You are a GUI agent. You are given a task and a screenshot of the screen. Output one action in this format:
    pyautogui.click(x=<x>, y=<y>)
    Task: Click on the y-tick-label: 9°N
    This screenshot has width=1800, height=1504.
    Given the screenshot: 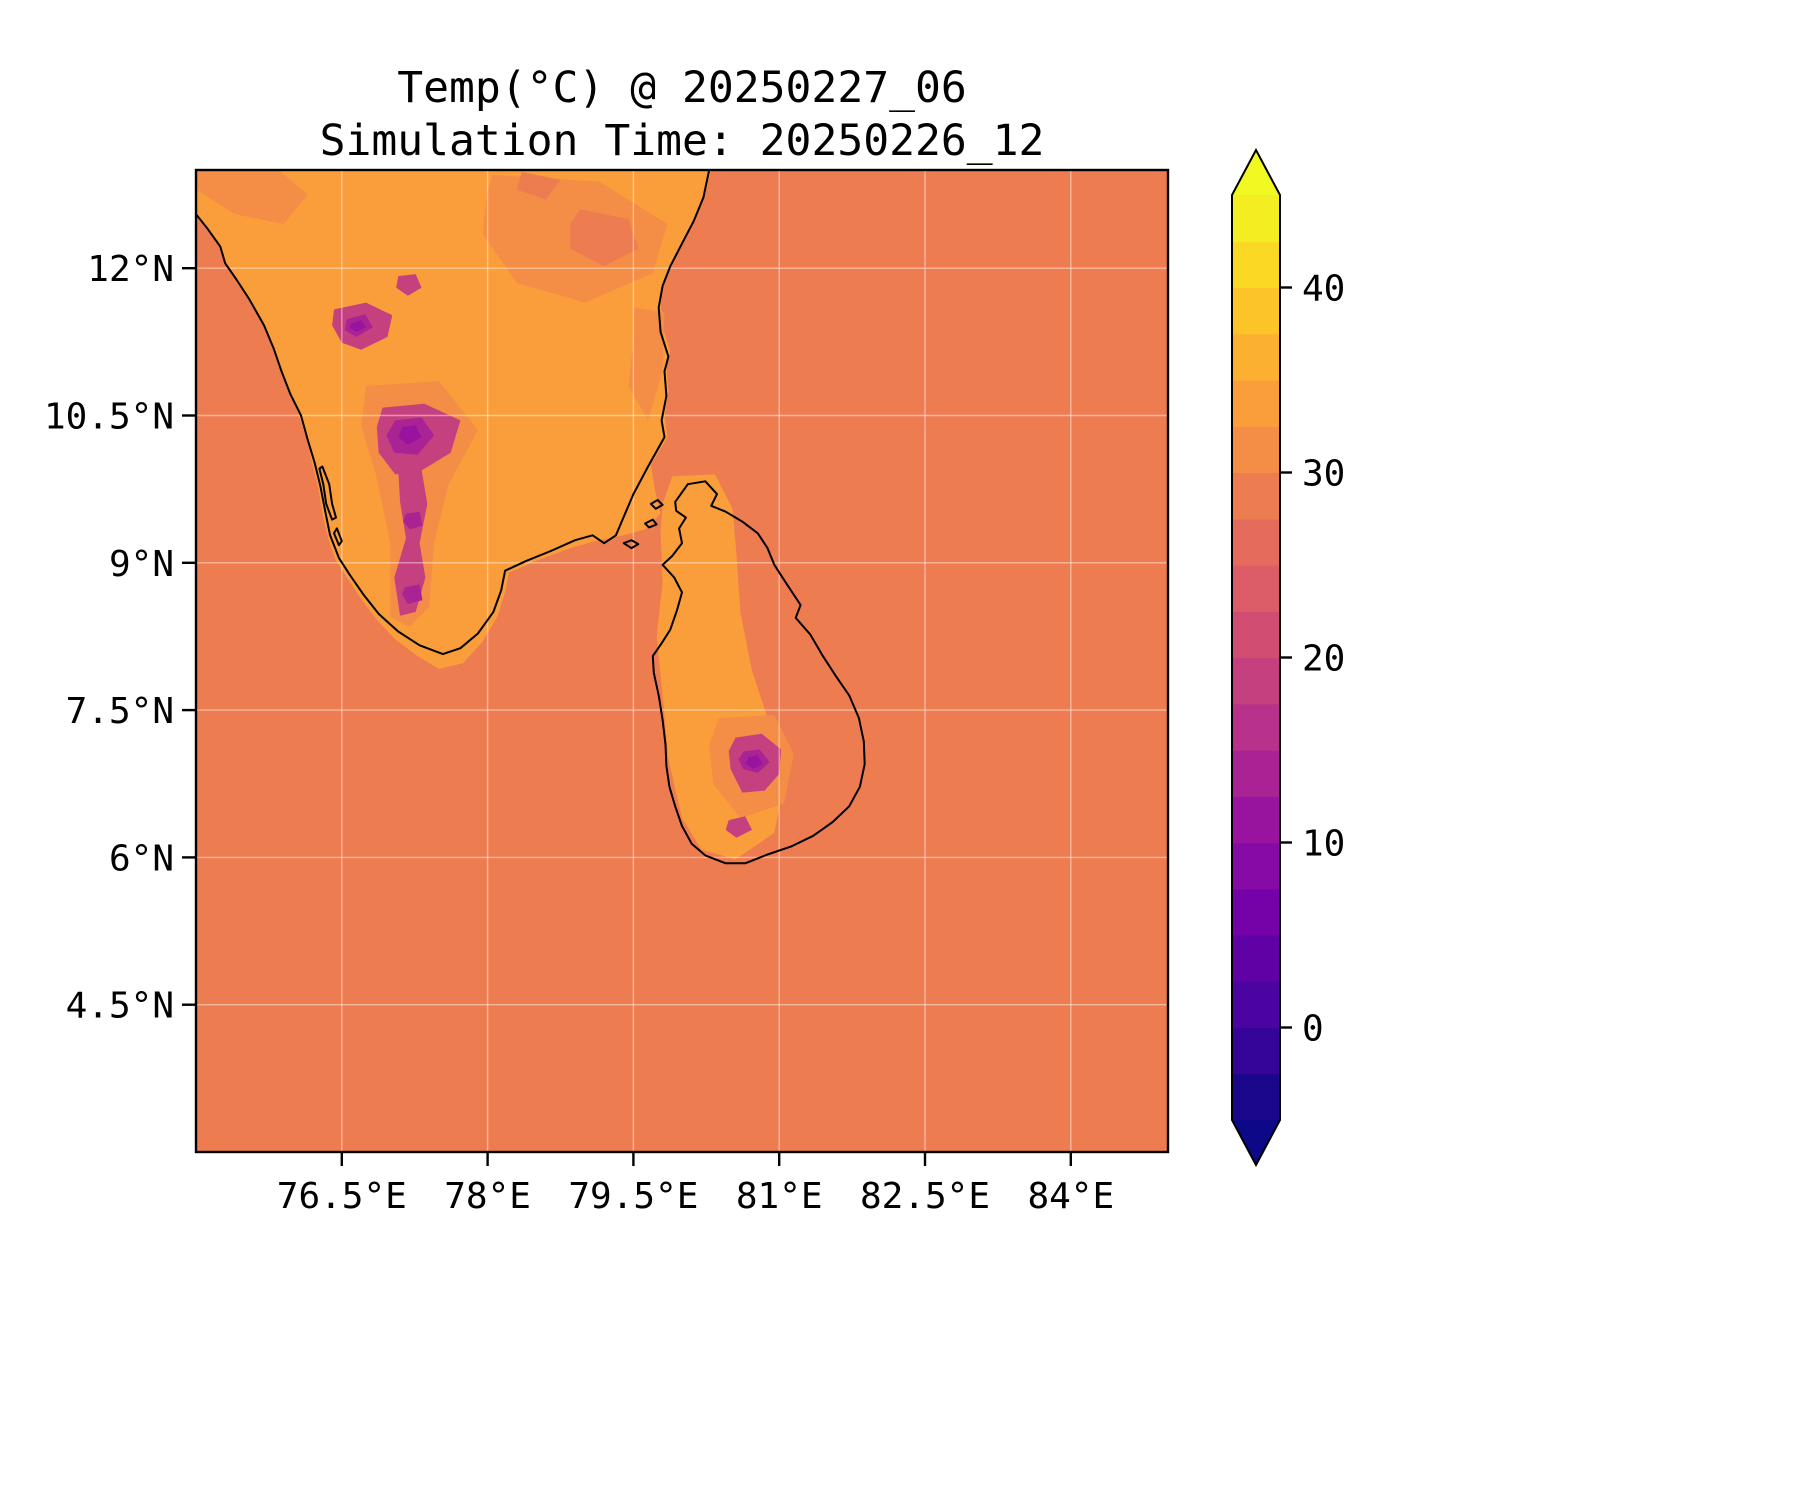 What is the action you would take?
    pyautogui.click(x=141, y=564)
    